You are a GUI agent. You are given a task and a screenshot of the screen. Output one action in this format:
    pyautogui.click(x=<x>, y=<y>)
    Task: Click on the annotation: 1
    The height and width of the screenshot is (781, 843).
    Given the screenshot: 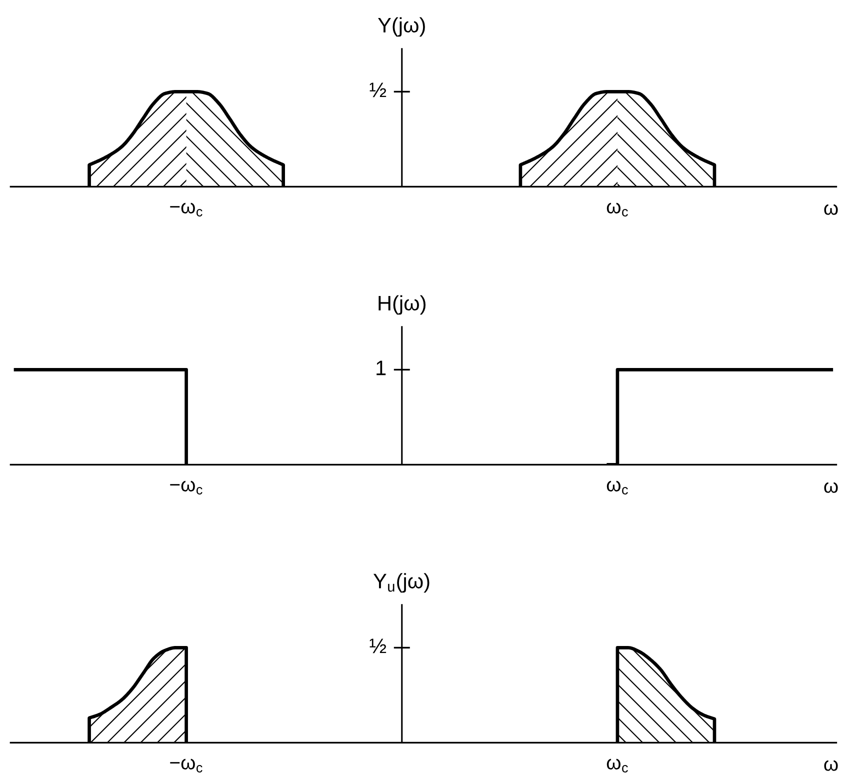 What is the action you would take?
    pyautogui.click(x=381, y=368)
    